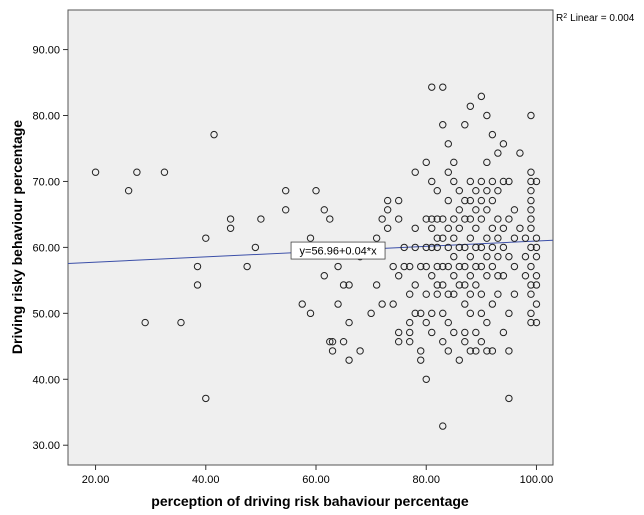 The height and width of the screenshot is (515, 644). Describe the element at coordinates (559, 18) in the screenshot. I see `r-squared-r: R` at that location.